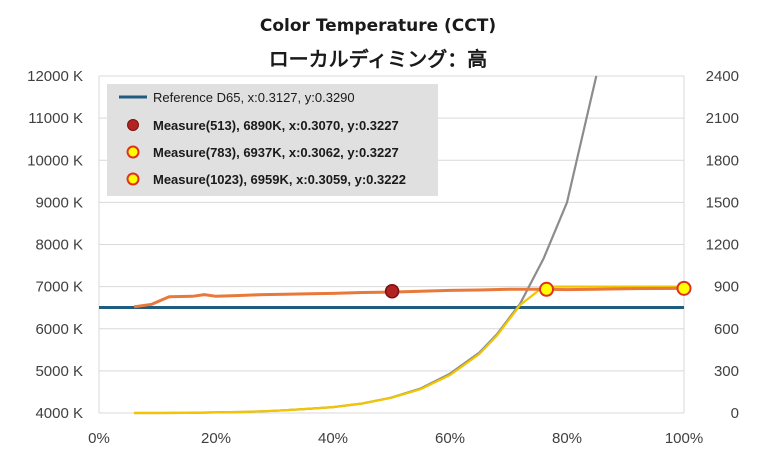 The image size is (757, 454). I want to click on chart-title: Color Temperature (CCT), so click(378, 26).